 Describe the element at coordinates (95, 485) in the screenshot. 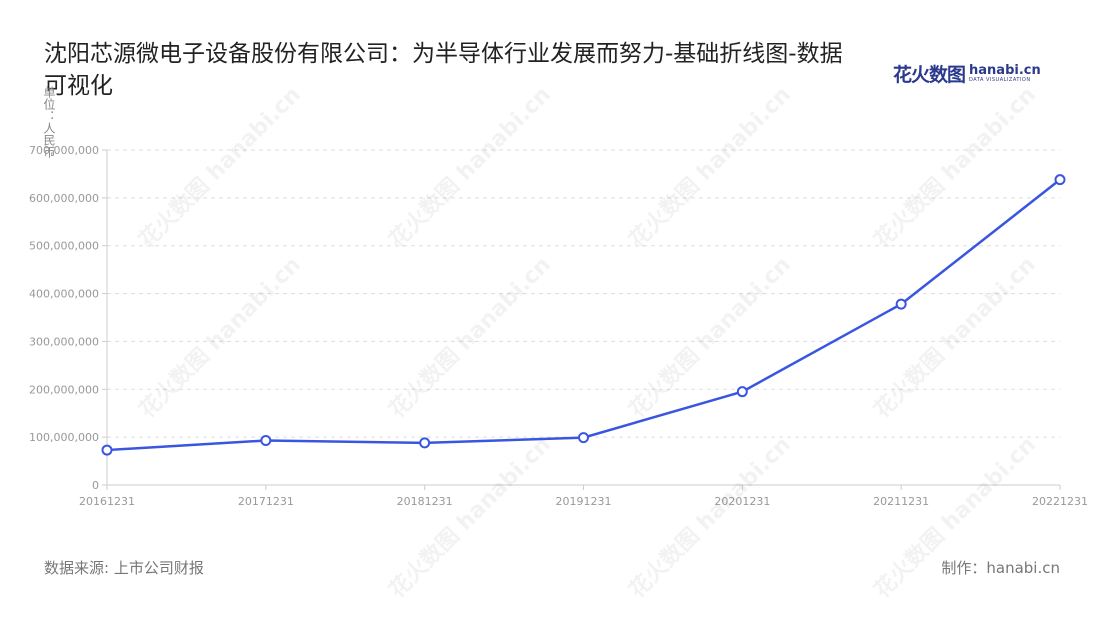

I see `y-tick-label: 0` at that location.